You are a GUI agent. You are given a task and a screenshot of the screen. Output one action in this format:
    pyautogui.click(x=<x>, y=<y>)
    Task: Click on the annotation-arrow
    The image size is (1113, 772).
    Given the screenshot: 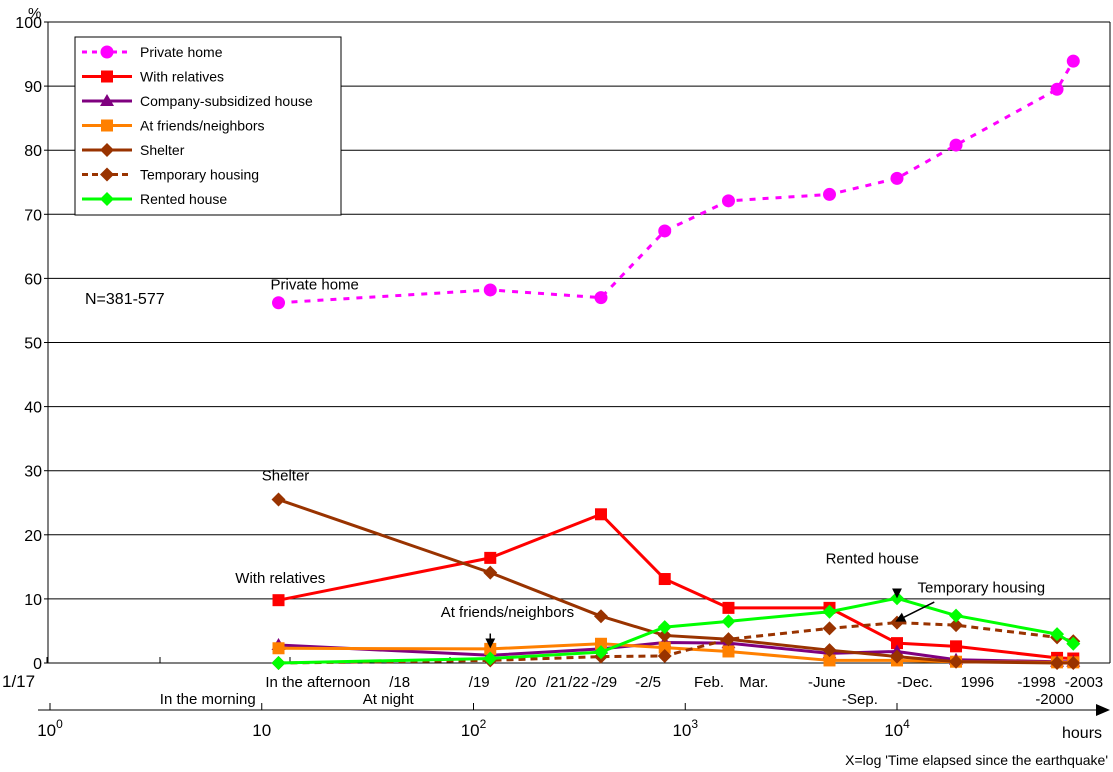 What is the action you would take?
    pyautogui.click(x=915, y=611)
    